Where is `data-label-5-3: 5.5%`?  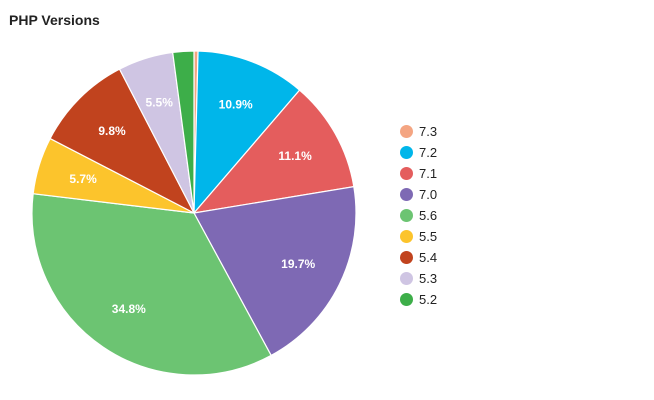 data-label-5-3: 5.5% is located at coordinates (160, 102).